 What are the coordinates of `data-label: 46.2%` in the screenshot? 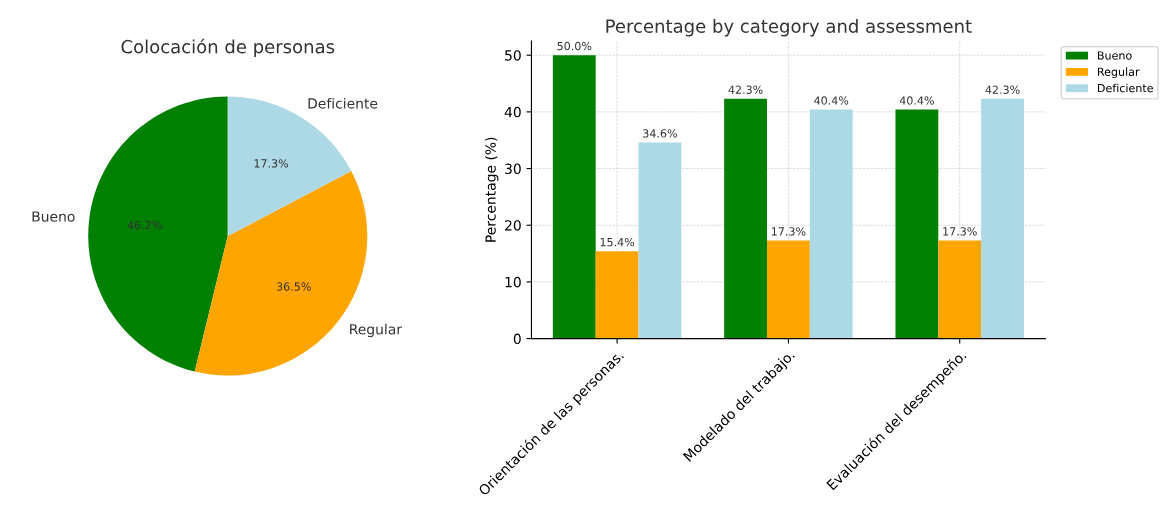 It's located at (144, 225).